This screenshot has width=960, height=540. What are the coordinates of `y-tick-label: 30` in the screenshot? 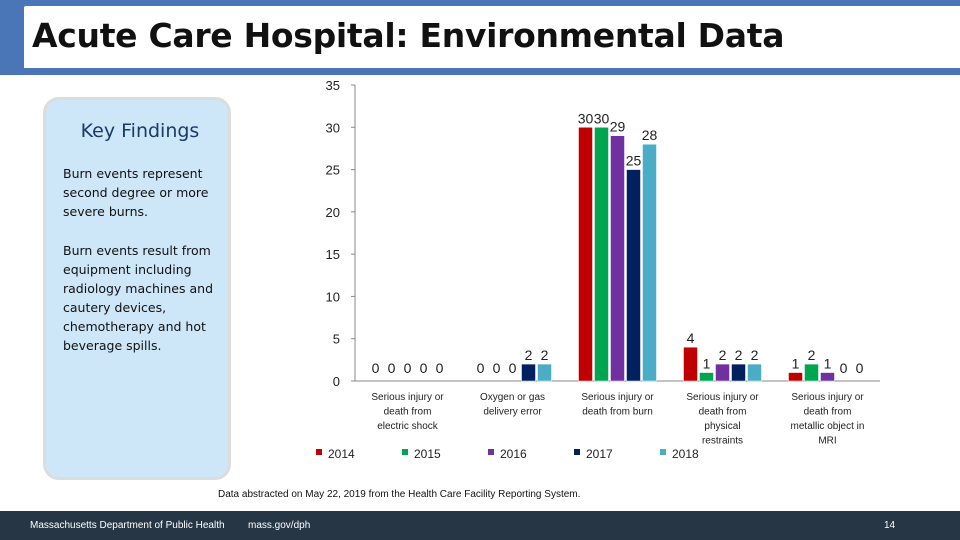 It's located at (333, 127).